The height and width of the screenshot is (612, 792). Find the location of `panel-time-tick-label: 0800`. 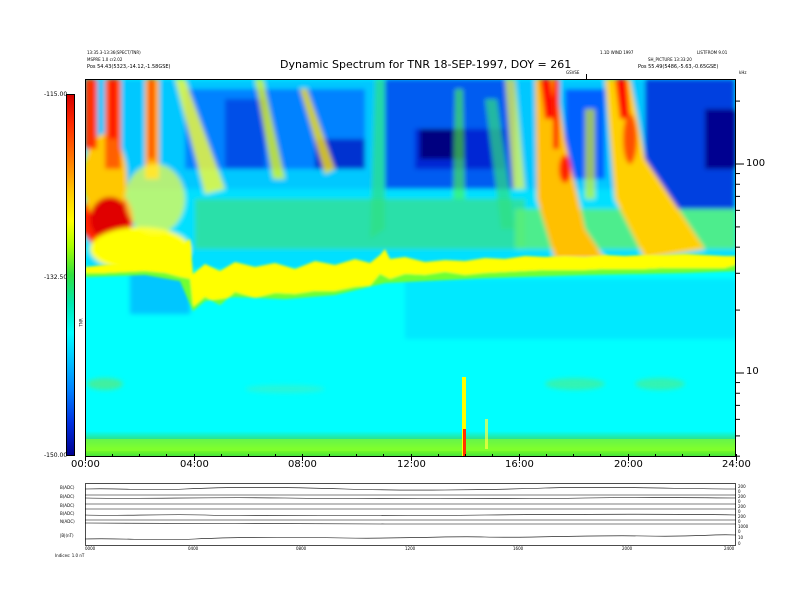

panel-time-tick-label: 0800 is located at coordinates (301, 548).